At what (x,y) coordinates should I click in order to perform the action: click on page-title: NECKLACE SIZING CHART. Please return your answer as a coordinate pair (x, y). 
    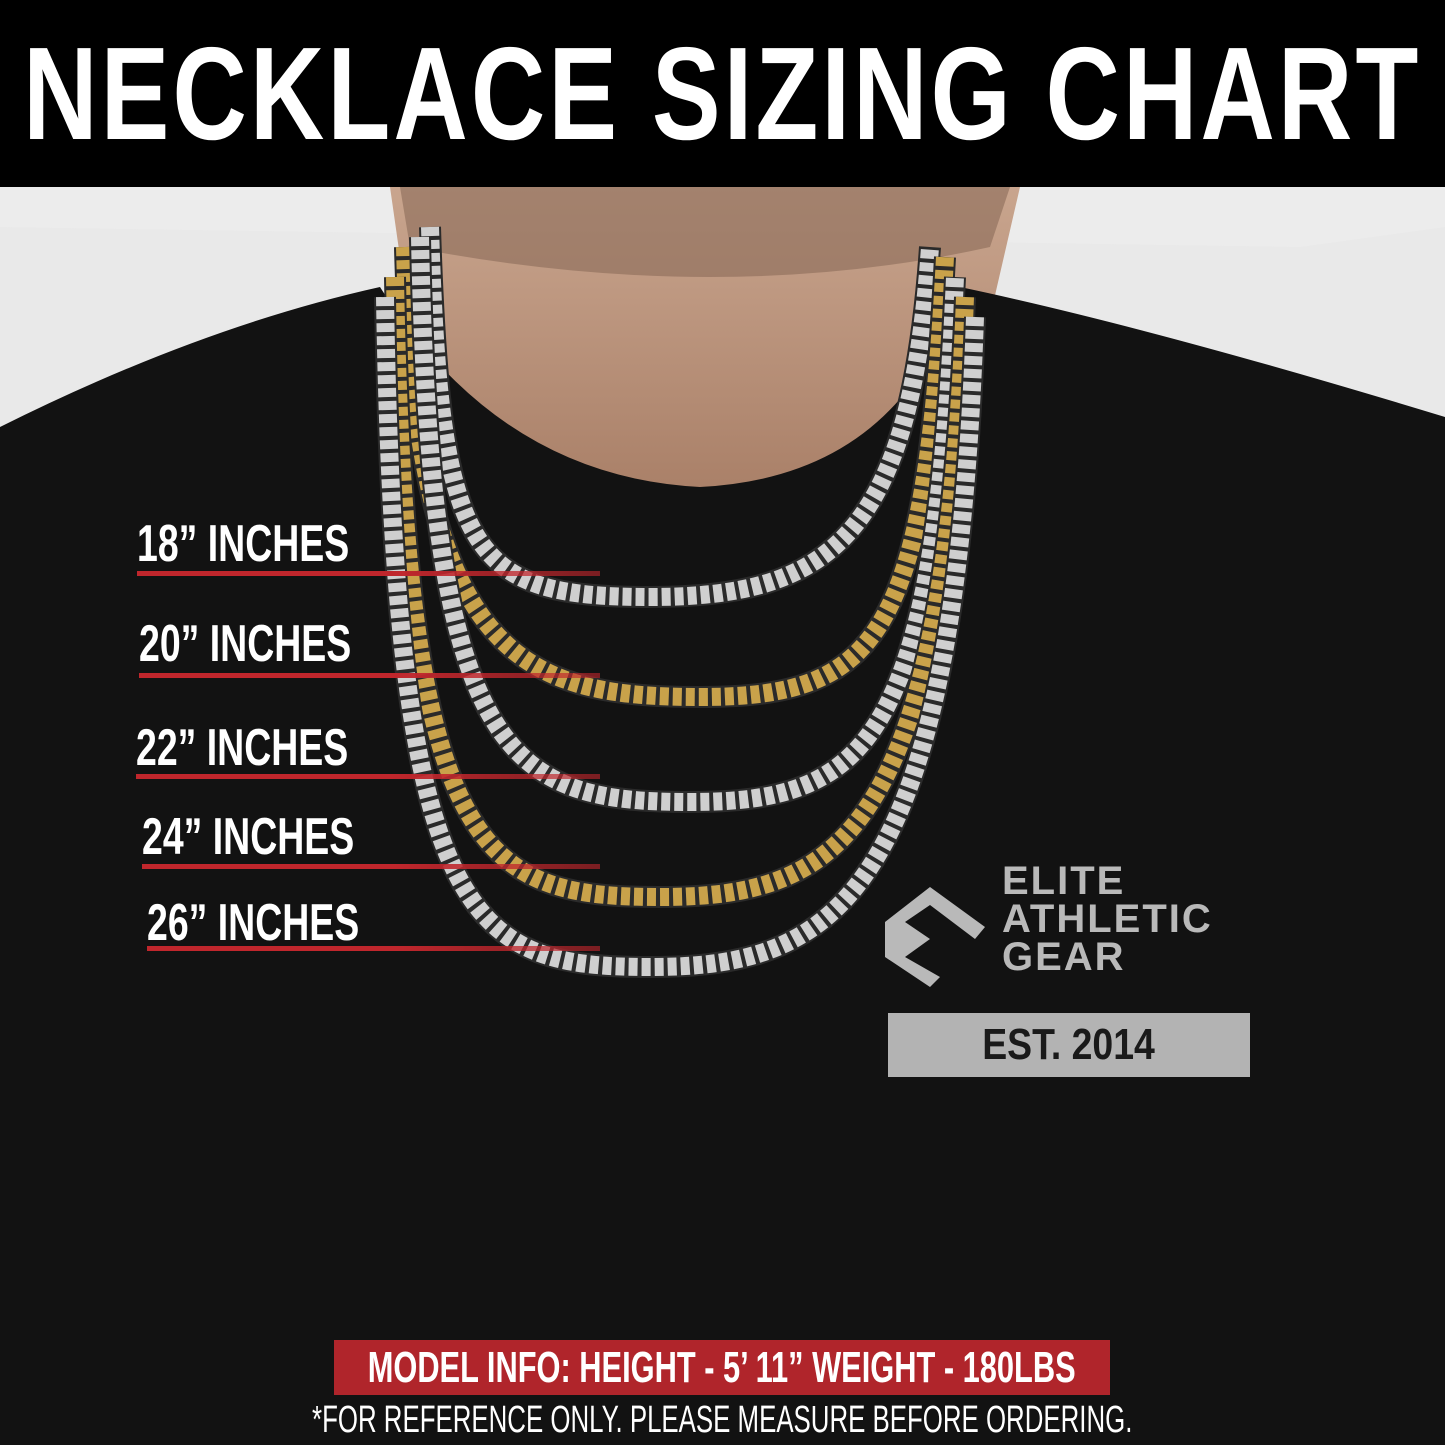
    Looking at the image, I should click on (722, 93).